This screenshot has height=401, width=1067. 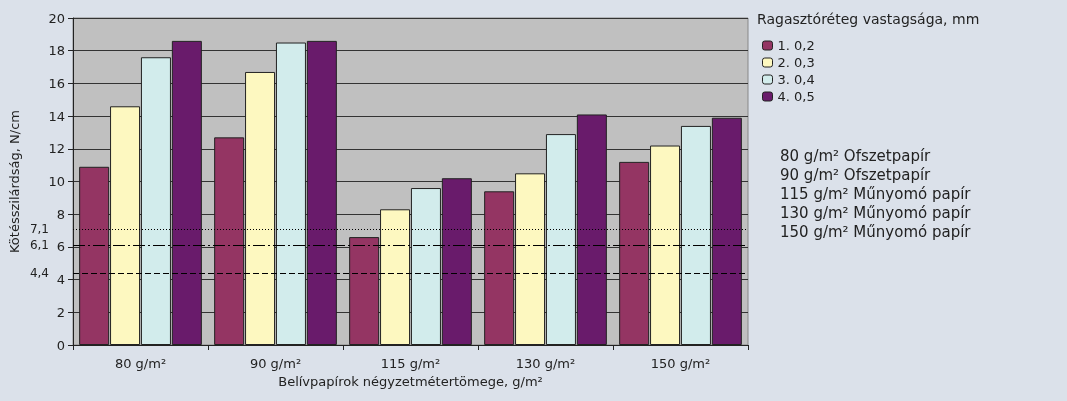 I want to click on y-tick-label: 18, so click(x=56, y=51).